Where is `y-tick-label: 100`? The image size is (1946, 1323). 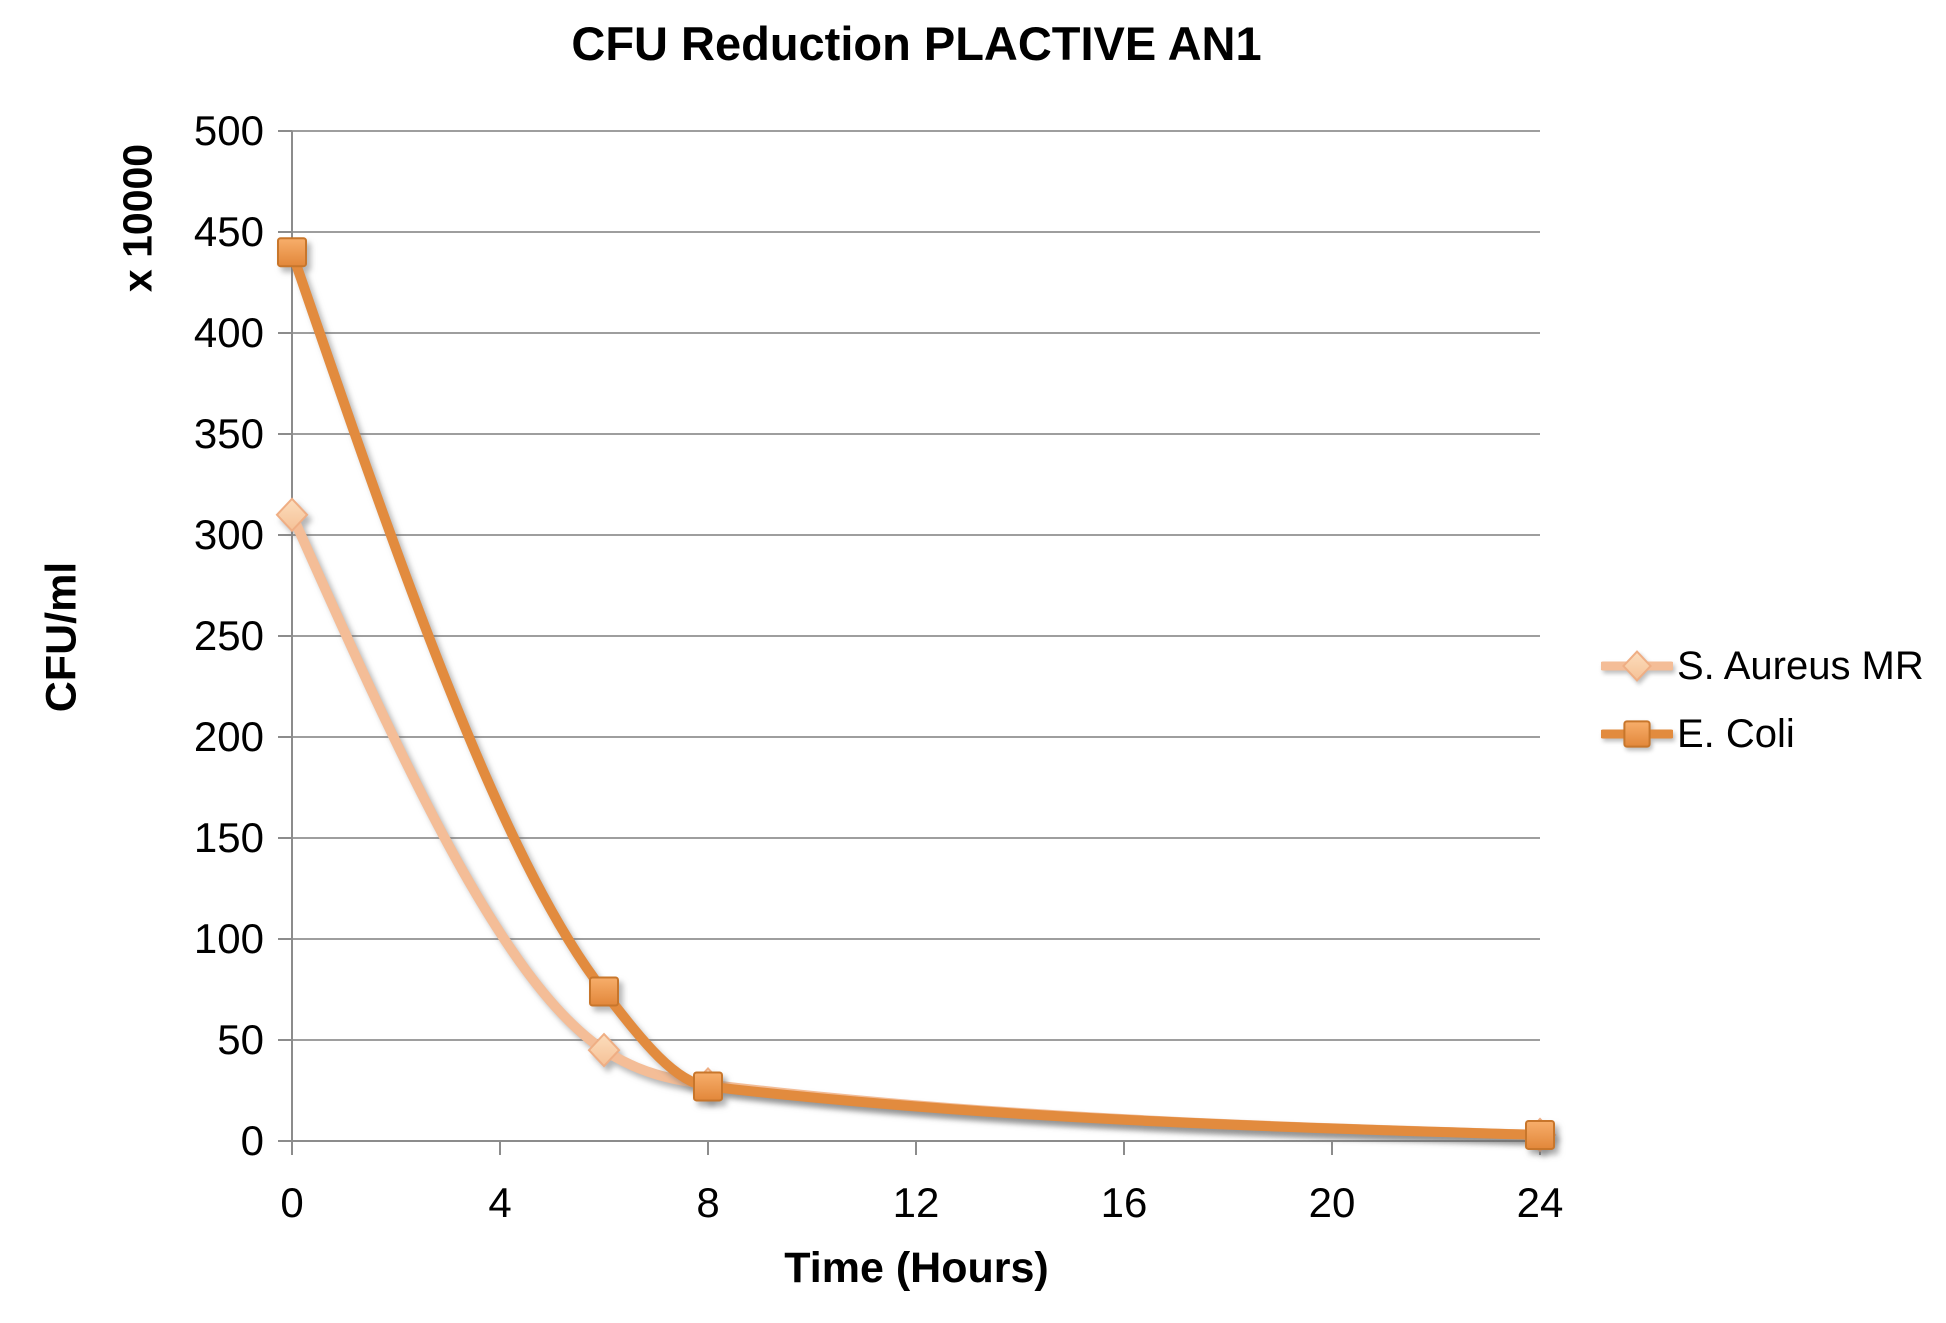
y-tick-label: 100 is located at coordinates (229, 938).